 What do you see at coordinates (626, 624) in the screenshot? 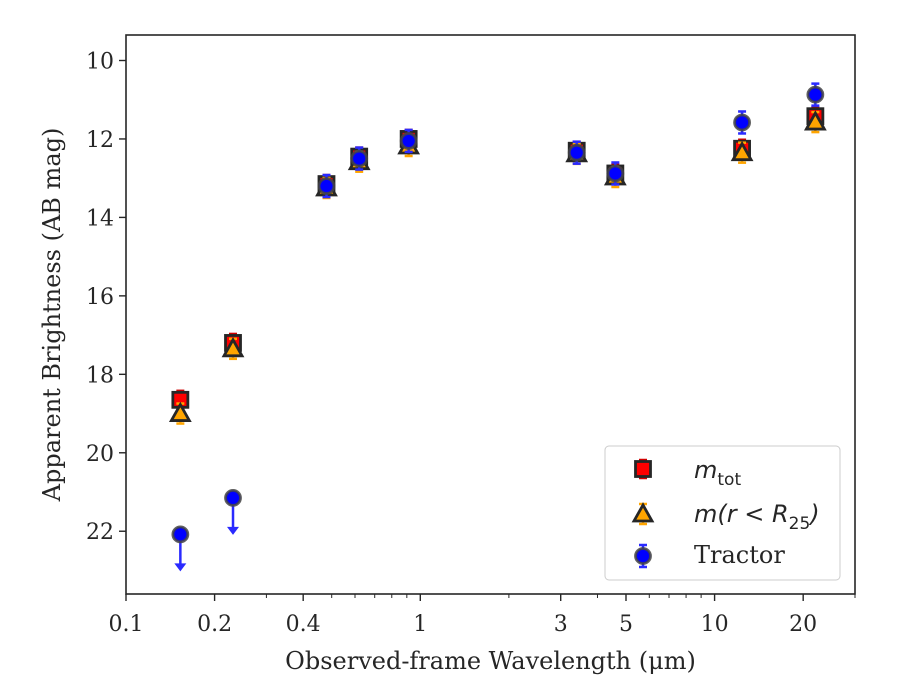
I see `x-tick-label: 5` at bounding box center [626, 624].